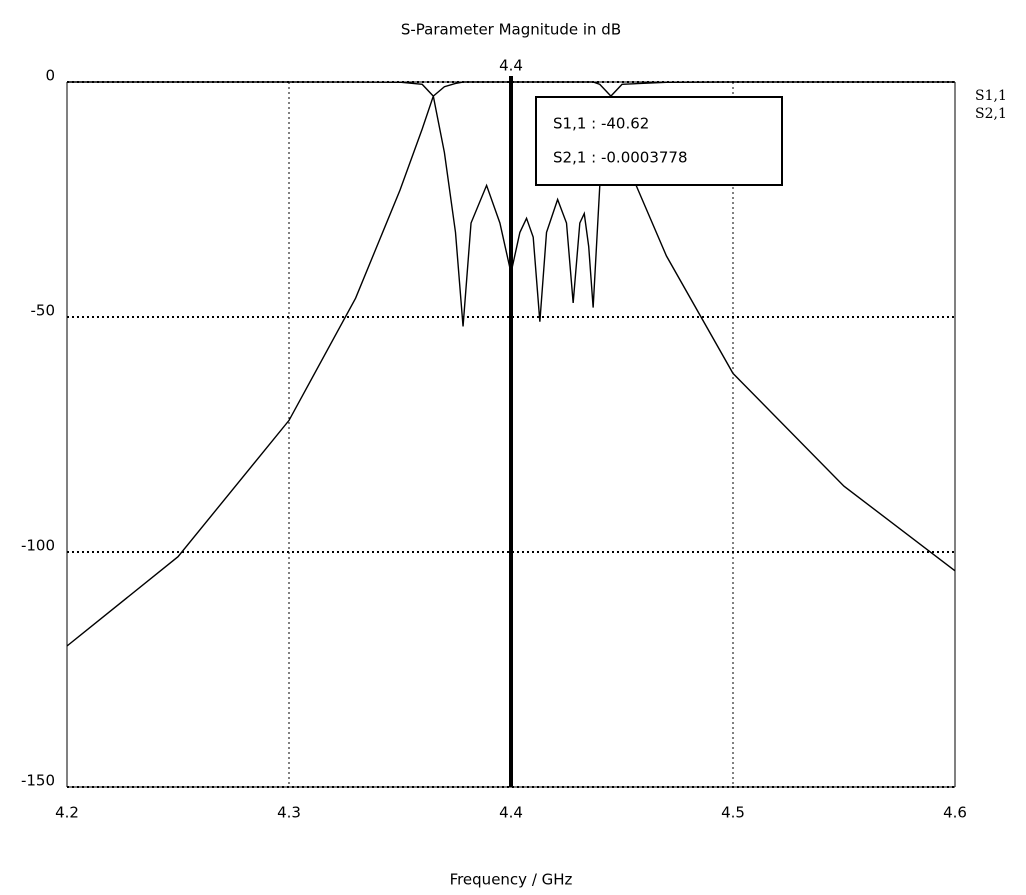  I want to click on y-tick-label: -50, so click(43, 311).